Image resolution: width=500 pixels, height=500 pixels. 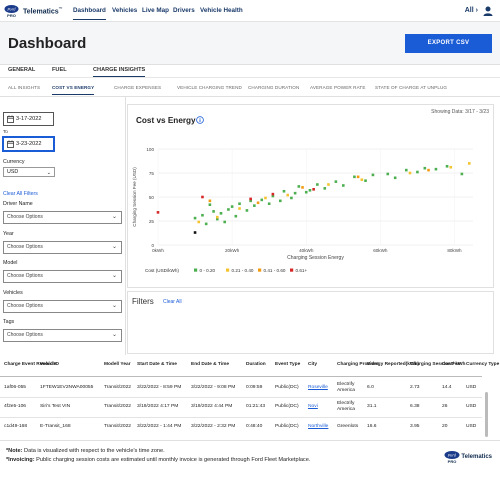 What do you see at coordinates (138, 87) in the screenshot?
I see `subtab-charge-expenses: CHARGE EXPENSES` at bounding box center [138, 87].